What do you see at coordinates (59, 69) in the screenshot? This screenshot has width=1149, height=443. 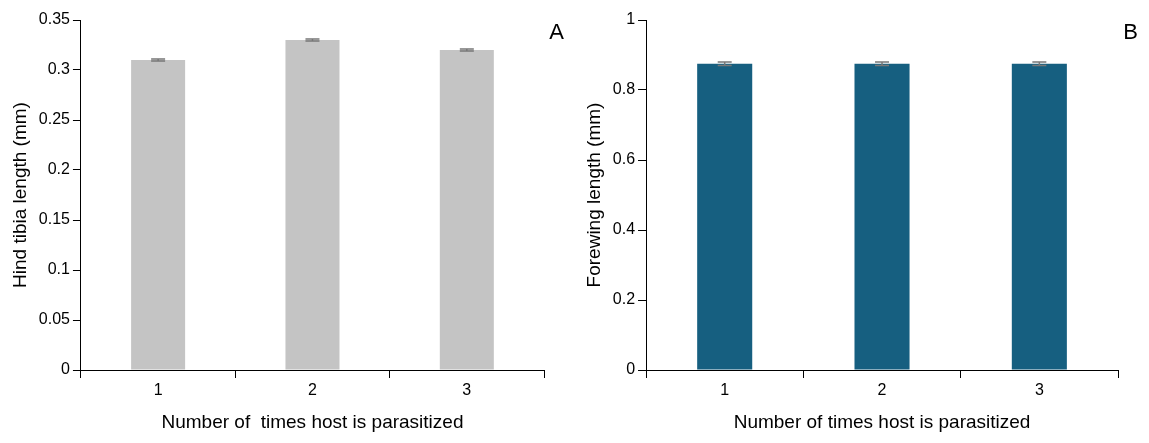 I see `y-tick-label: 0.3` at bounding box center [59, 69].